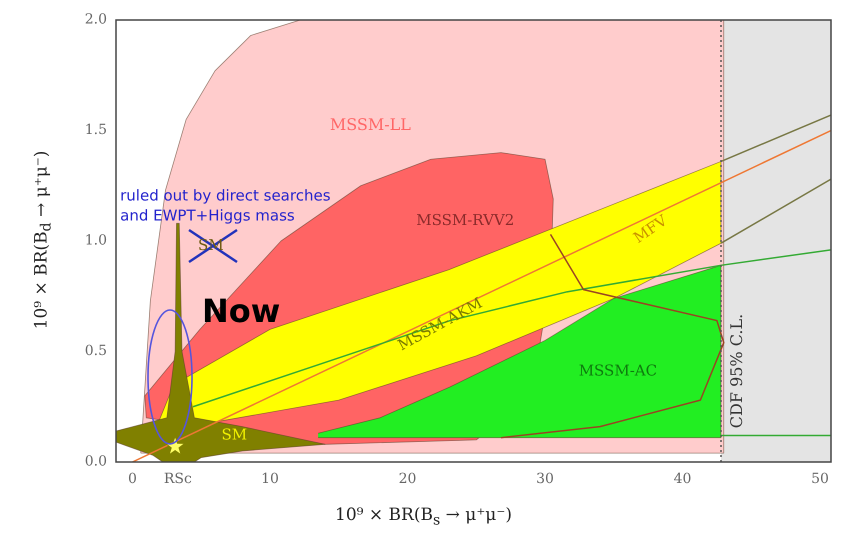  Describe the element at coordinates (95, 351) in the screenshot. I see `y-tick-label: 0.5` at that location.